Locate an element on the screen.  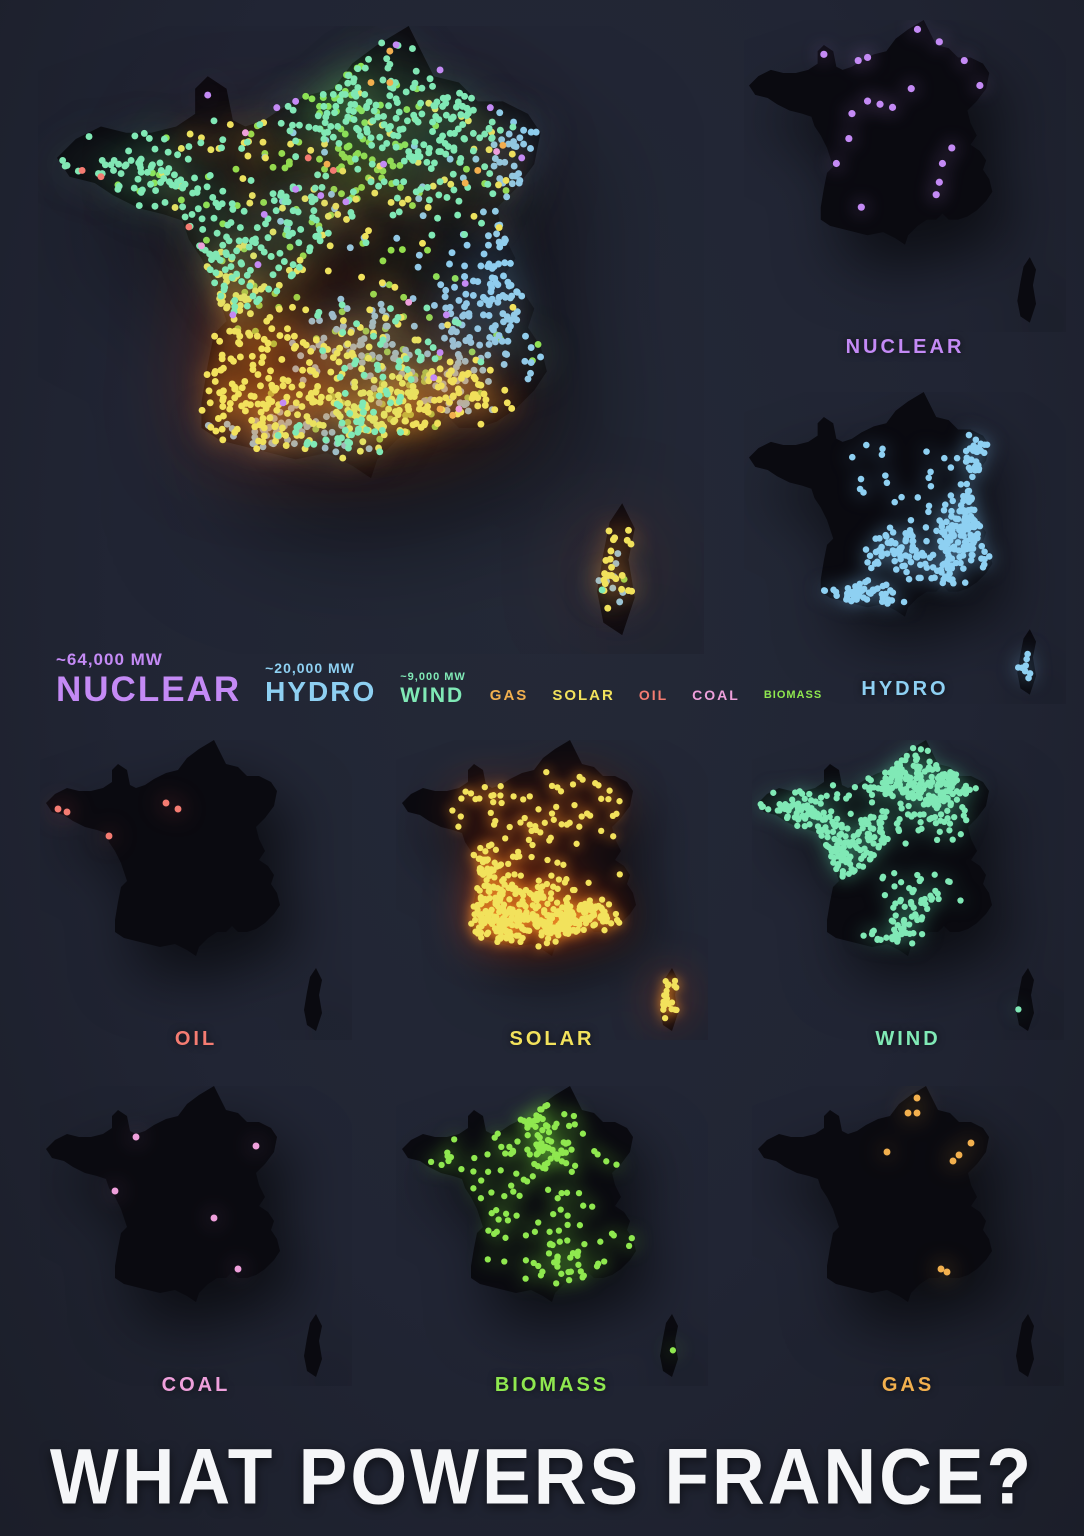
legend-solar-label: SOLAR is located at coordinates (583, 695).